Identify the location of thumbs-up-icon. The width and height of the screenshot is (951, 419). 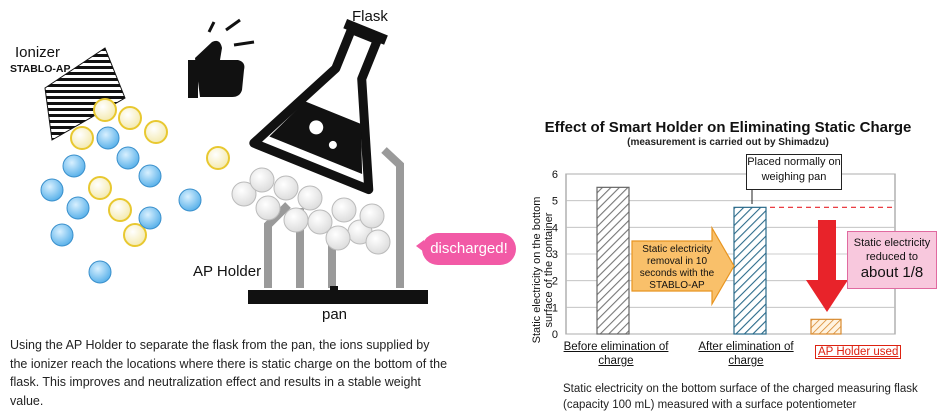
(221, 58).